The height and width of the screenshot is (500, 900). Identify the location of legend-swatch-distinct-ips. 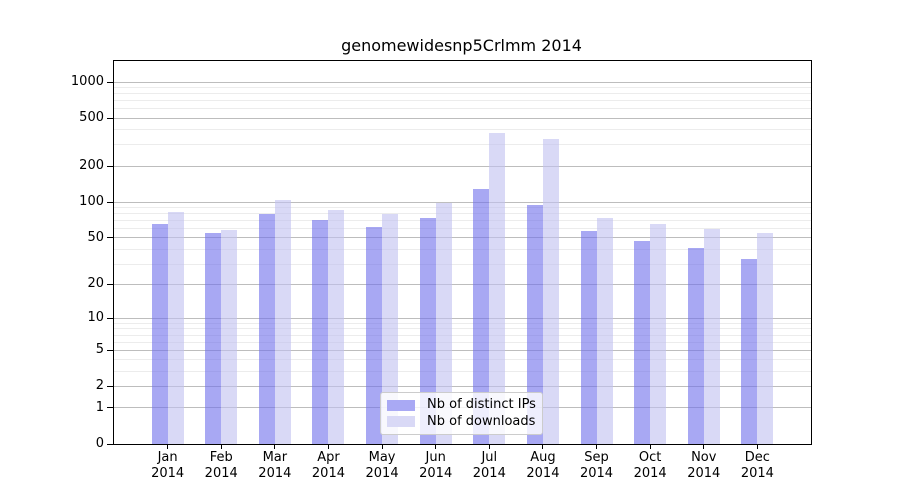
(401, 405).